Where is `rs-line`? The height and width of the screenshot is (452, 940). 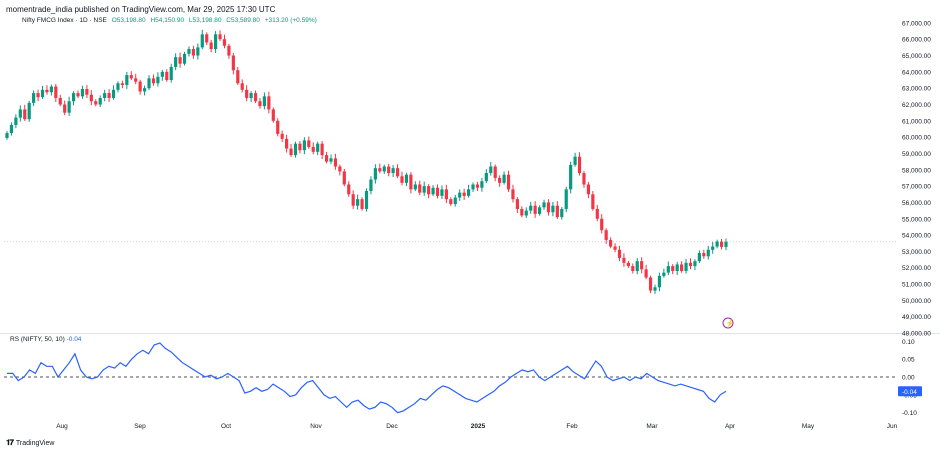 rs-line is located at coordinates (367, 378).